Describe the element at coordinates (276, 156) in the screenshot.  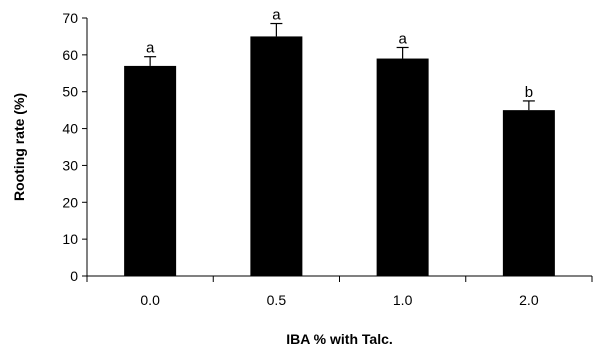
I see `bar-0.5` at that location.